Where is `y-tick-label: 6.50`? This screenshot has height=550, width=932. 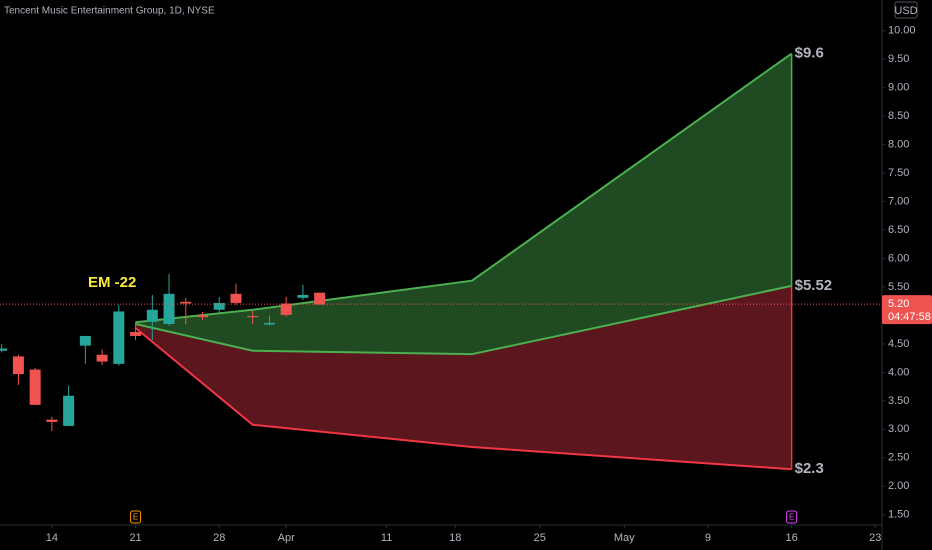
y-tick-label: 6.50 is located at coordinates (898, 230).